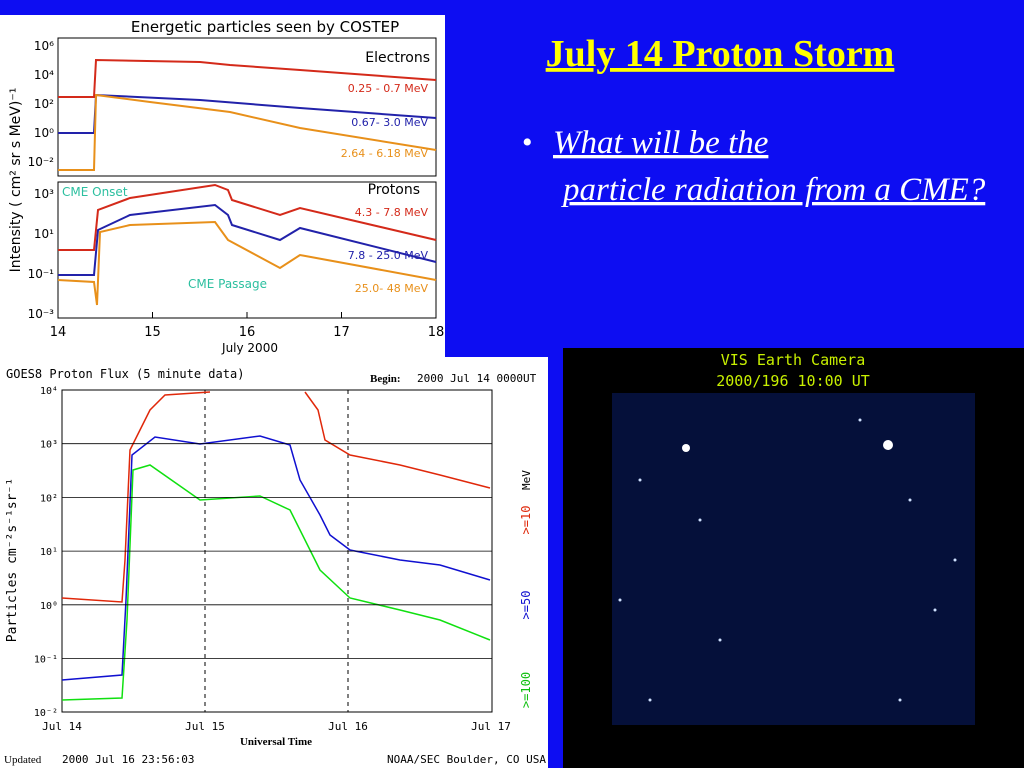 This screenshot has width=1024, height=768. What do you see at coordinates (660, 143) in the screenshot?
I see `bullet-line: What will be the` at bounding box center [660, 143].